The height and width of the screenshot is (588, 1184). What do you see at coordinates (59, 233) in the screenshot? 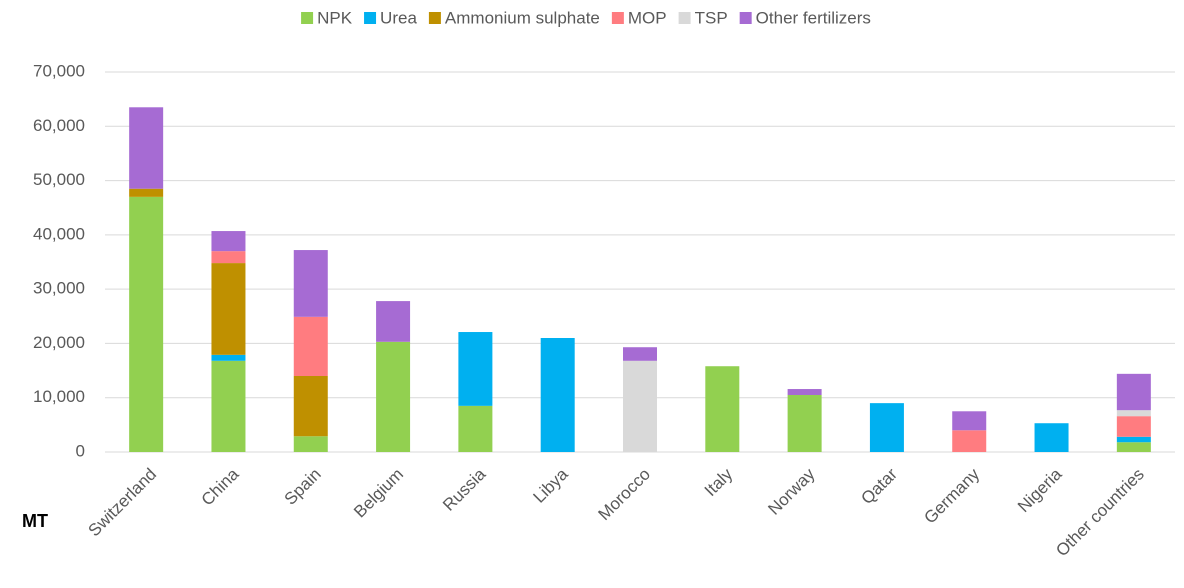
I see `y-tick-label: 40,000` at bounding box center [59, 233].